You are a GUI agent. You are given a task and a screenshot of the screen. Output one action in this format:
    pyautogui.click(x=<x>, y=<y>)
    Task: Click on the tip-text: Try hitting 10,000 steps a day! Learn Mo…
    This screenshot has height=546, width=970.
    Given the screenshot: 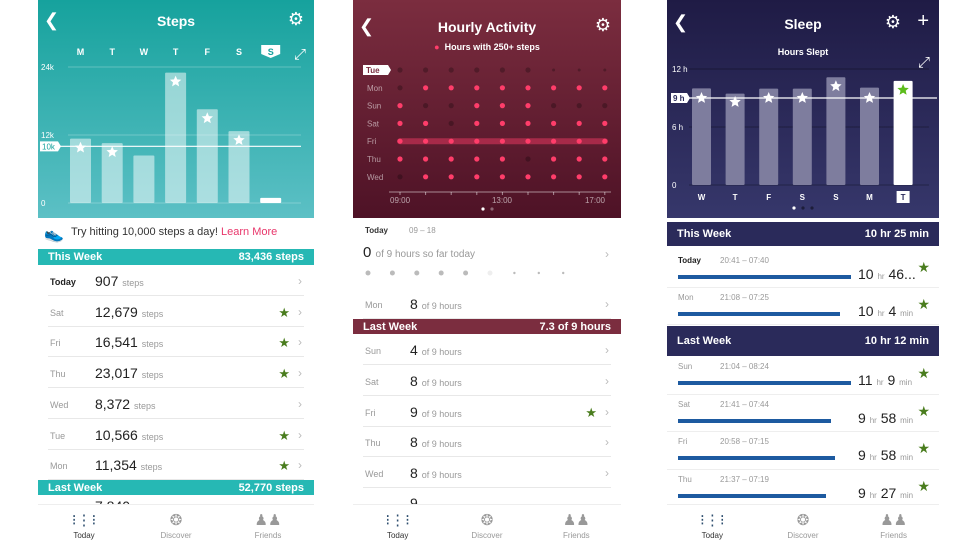 What is the action you would take?
    pyautogui.click(x=174, y=232)
    